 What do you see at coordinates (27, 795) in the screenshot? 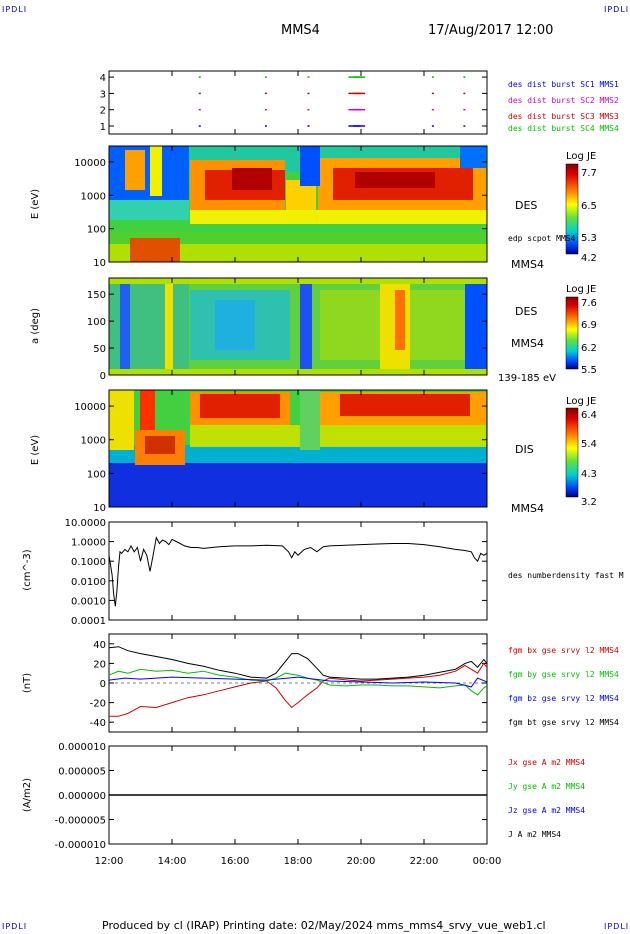
I see `current-ylabel: (A/m2)` at bounding box center [27, 795].